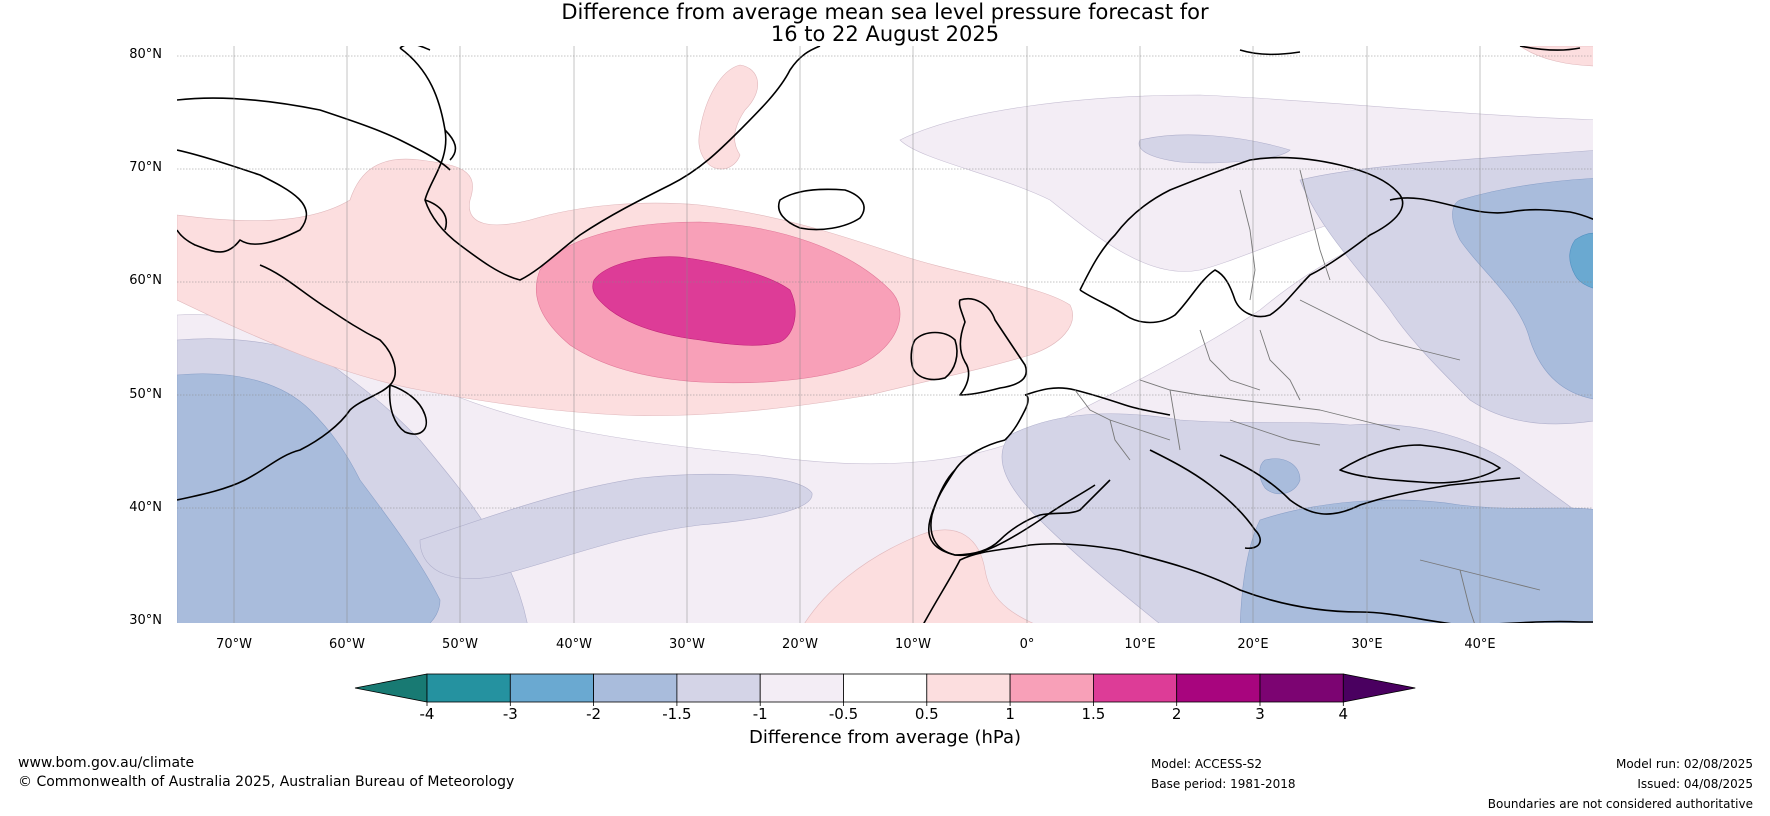 This screenshot has height=816, width=1770. I want to click on colorbar-tick-label: 2, so click(1176, 714).